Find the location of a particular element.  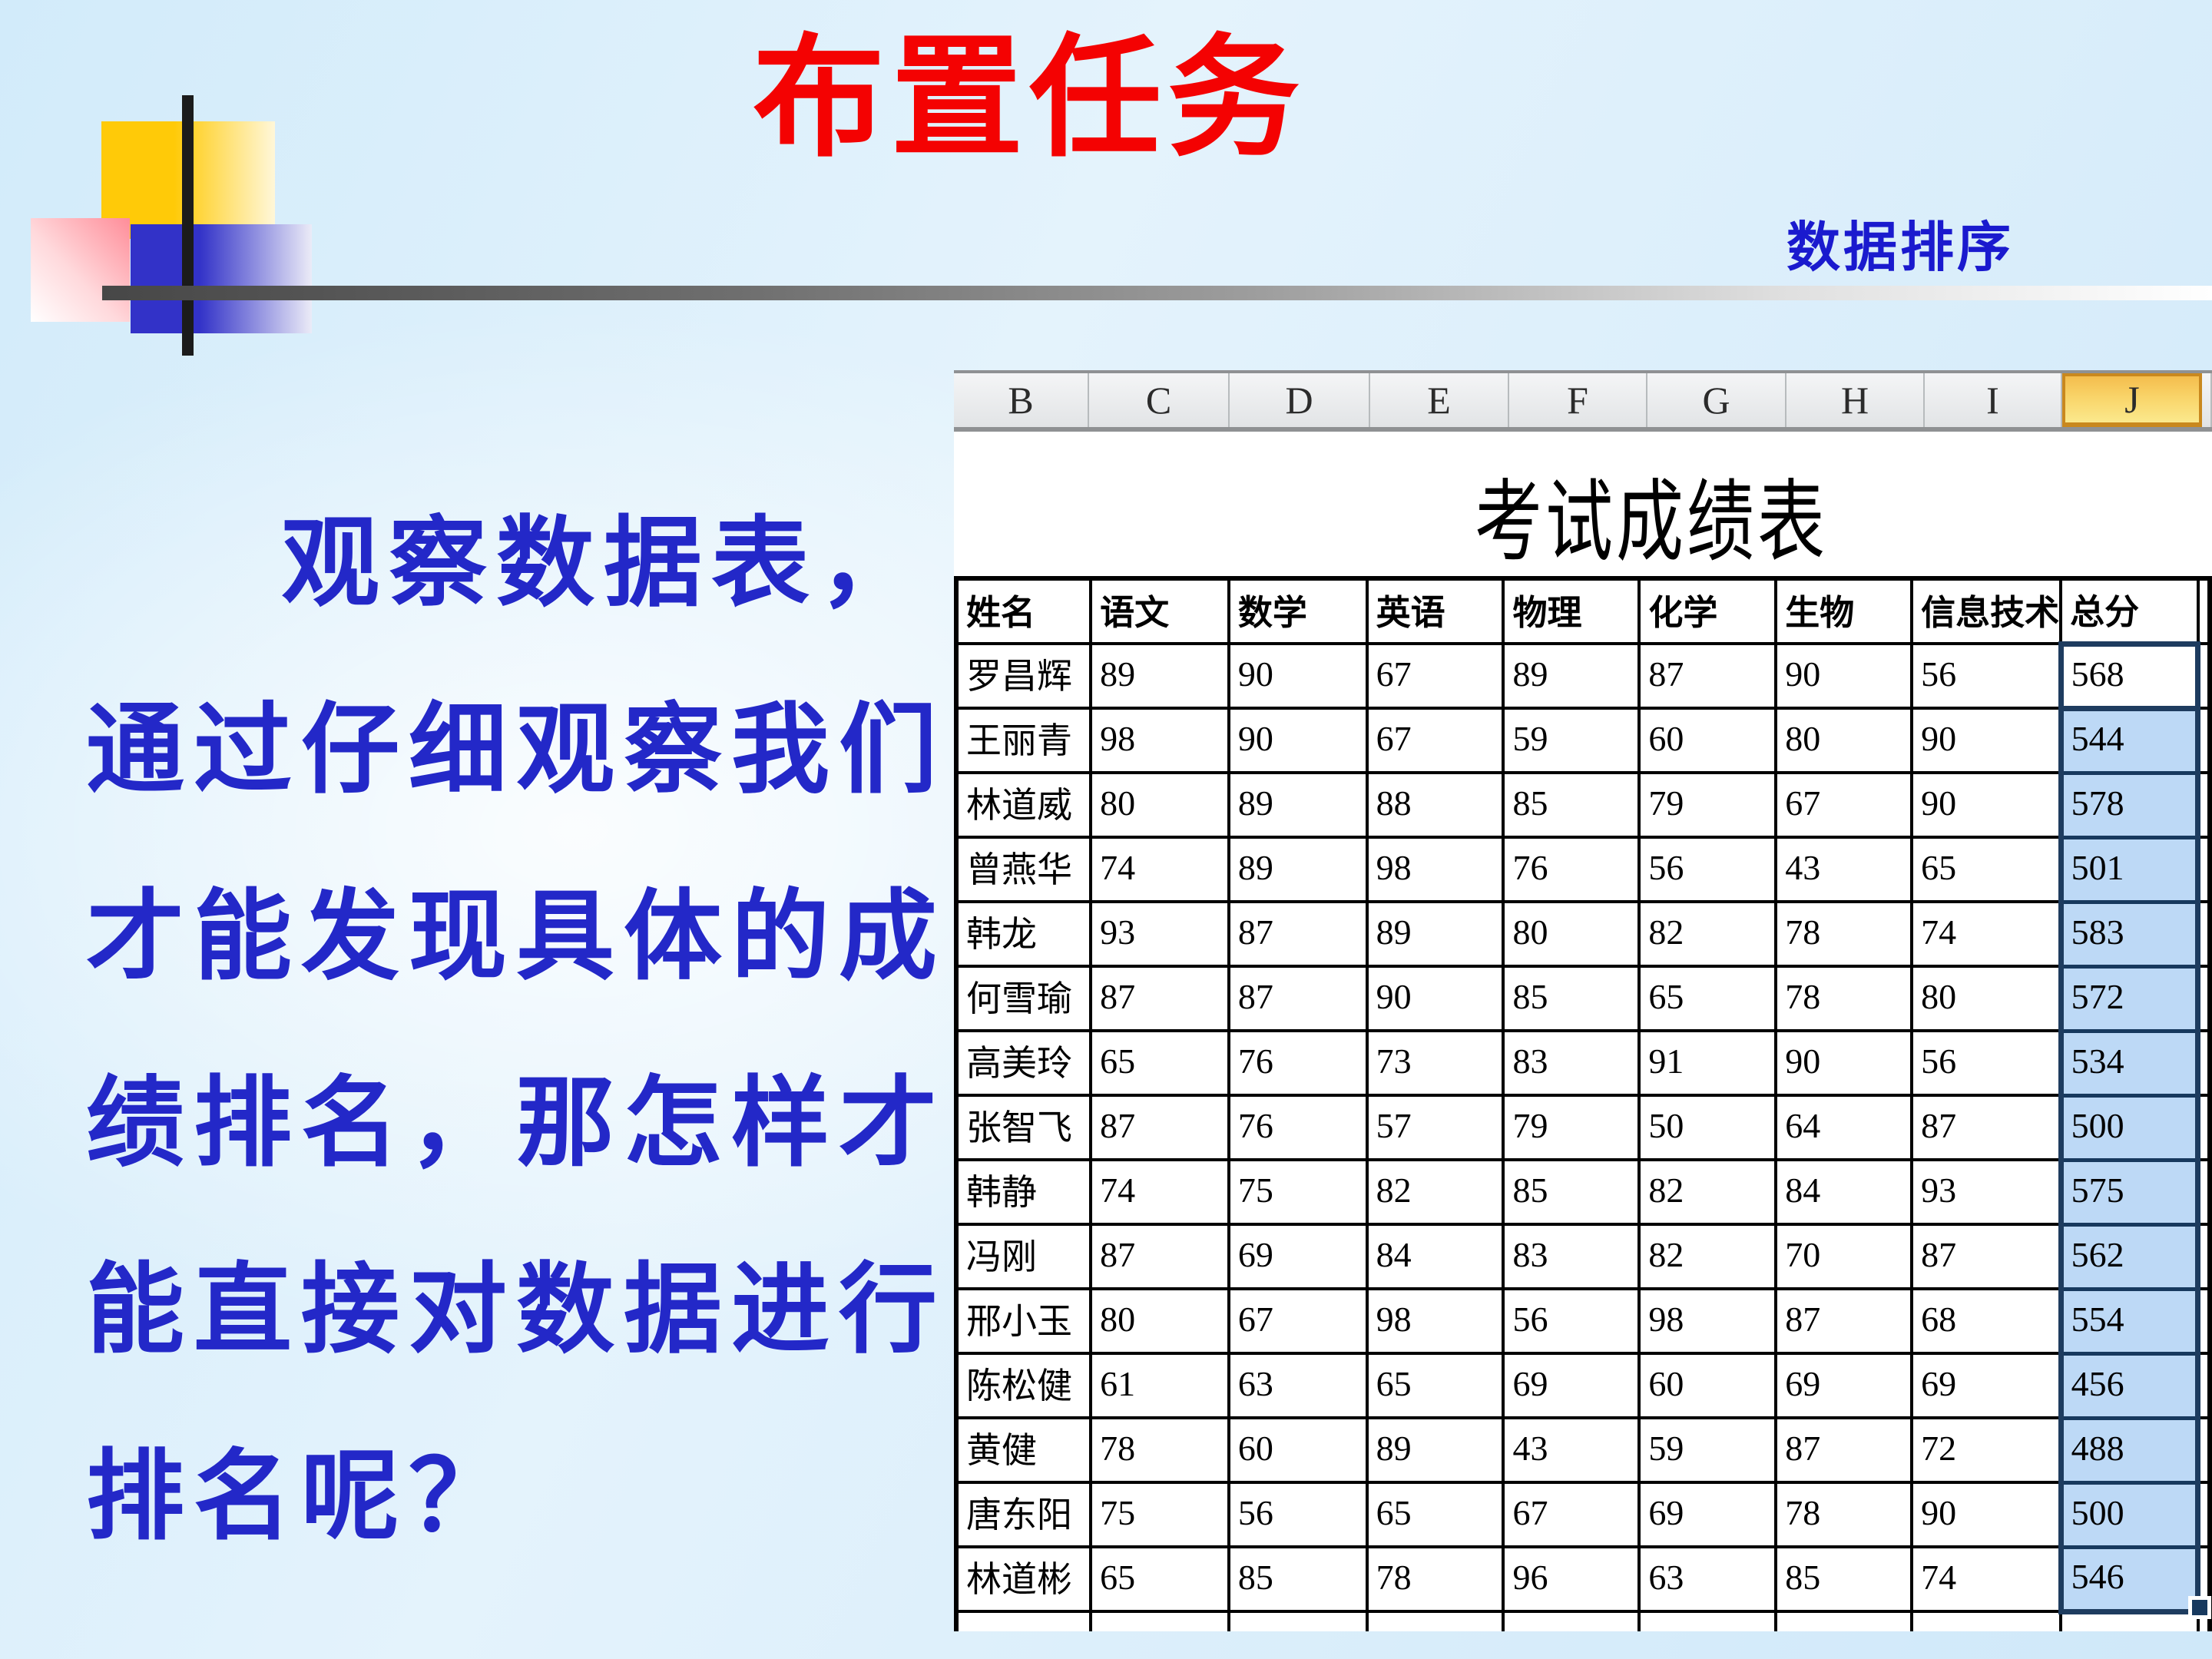

column-header-C: C is located at coordinates (1159, 400).